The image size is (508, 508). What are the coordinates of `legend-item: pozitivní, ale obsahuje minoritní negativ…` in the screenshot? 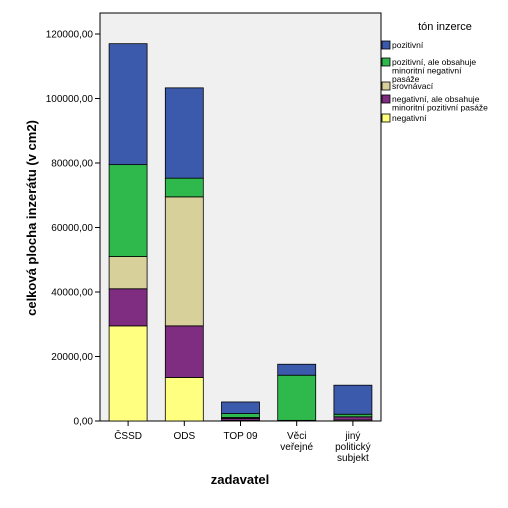 It's located at (428, 70).